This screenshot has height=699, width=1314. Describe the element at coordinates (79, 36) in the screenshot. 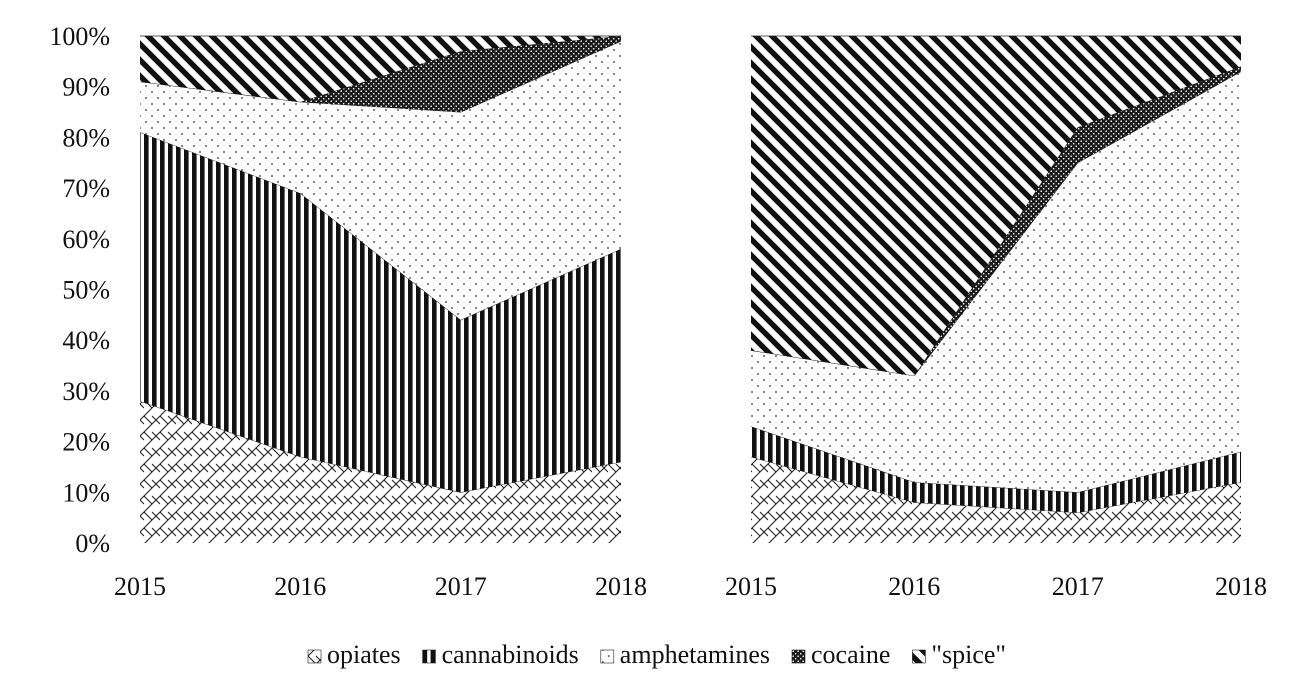

I see `y-tick-label: 100%` at that location.